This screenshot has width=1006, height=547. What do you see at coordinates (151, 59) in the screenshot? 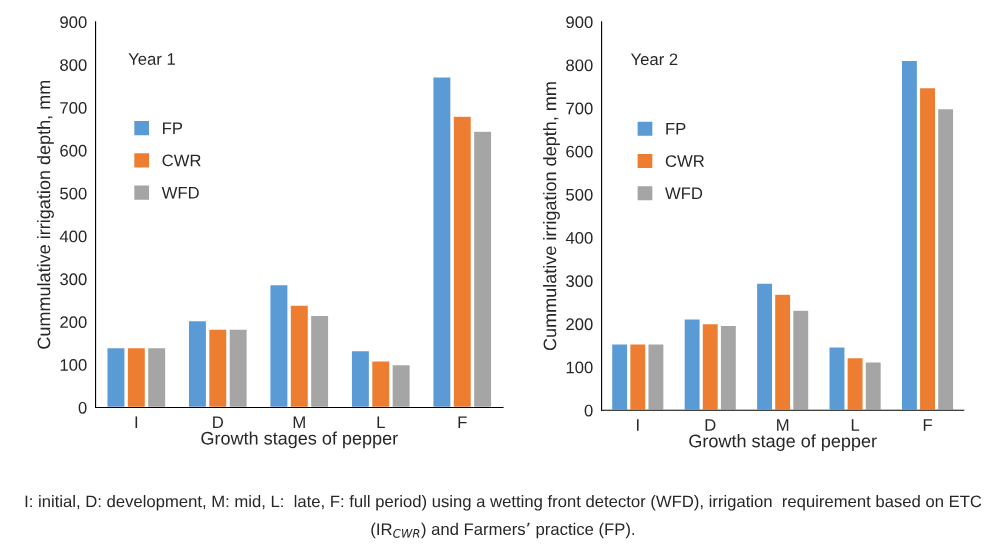
I see `annotation: Year 1` at bounding box center [151, 59].